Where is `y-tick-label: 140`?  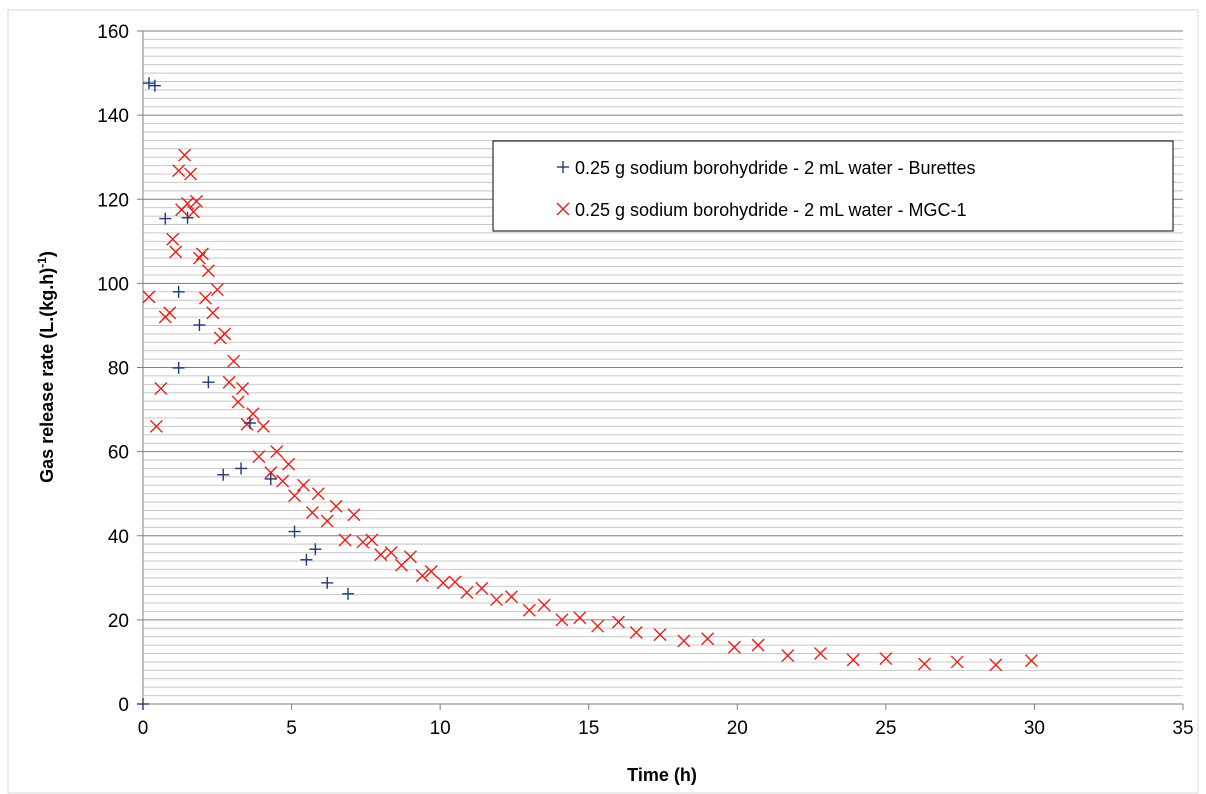 y-tick-label: 140 is located at coordinates (113, 116).